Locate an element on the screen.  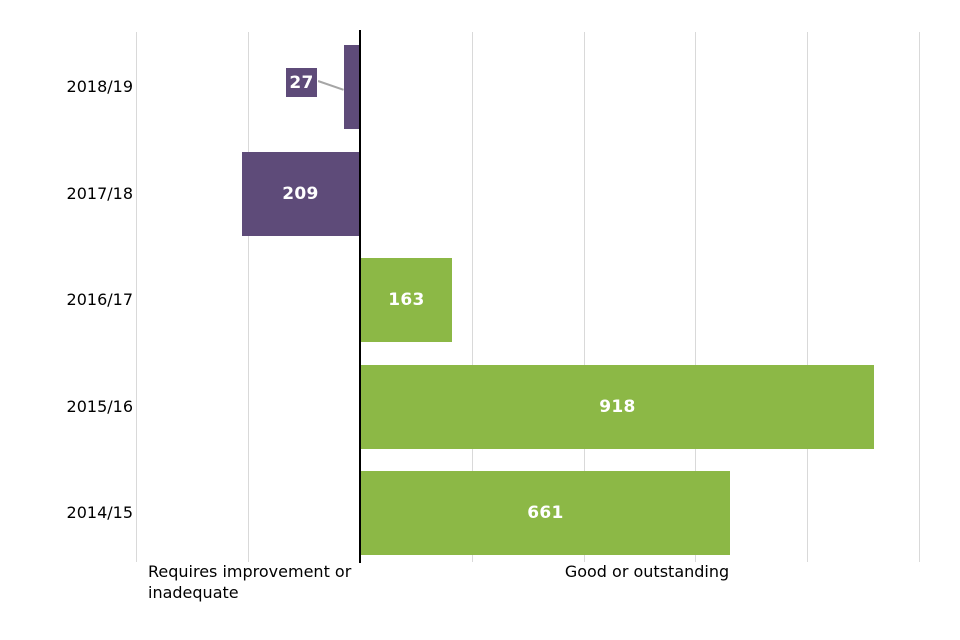
bar-2014-15: 661 is located at coordinates (545, 513).